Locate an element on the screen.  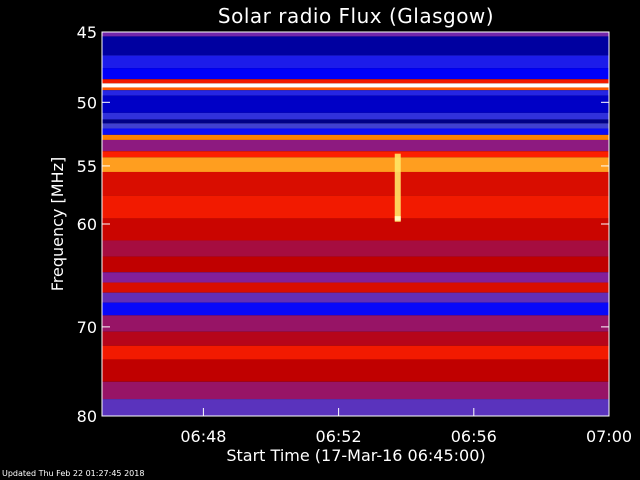
x-axis-label: Start Time (17-Mar-16 06:45:00) is located at coordinates (355, 455).